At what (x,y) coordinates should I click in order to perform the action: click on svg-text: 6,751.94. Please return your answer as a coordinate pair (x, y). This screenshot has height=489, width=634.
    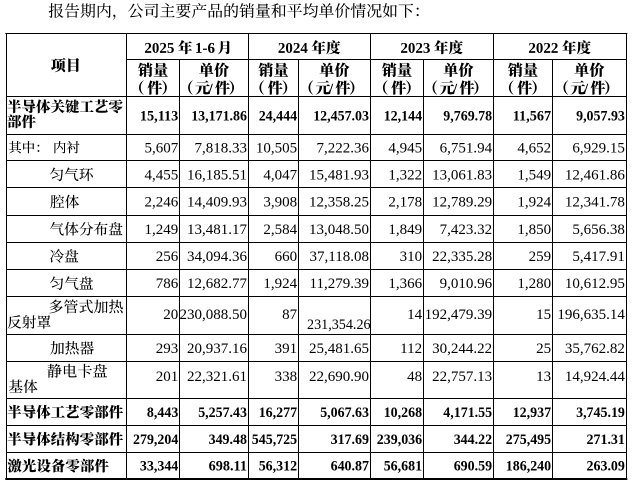
    Looking at the image, I should click on (466, 149).